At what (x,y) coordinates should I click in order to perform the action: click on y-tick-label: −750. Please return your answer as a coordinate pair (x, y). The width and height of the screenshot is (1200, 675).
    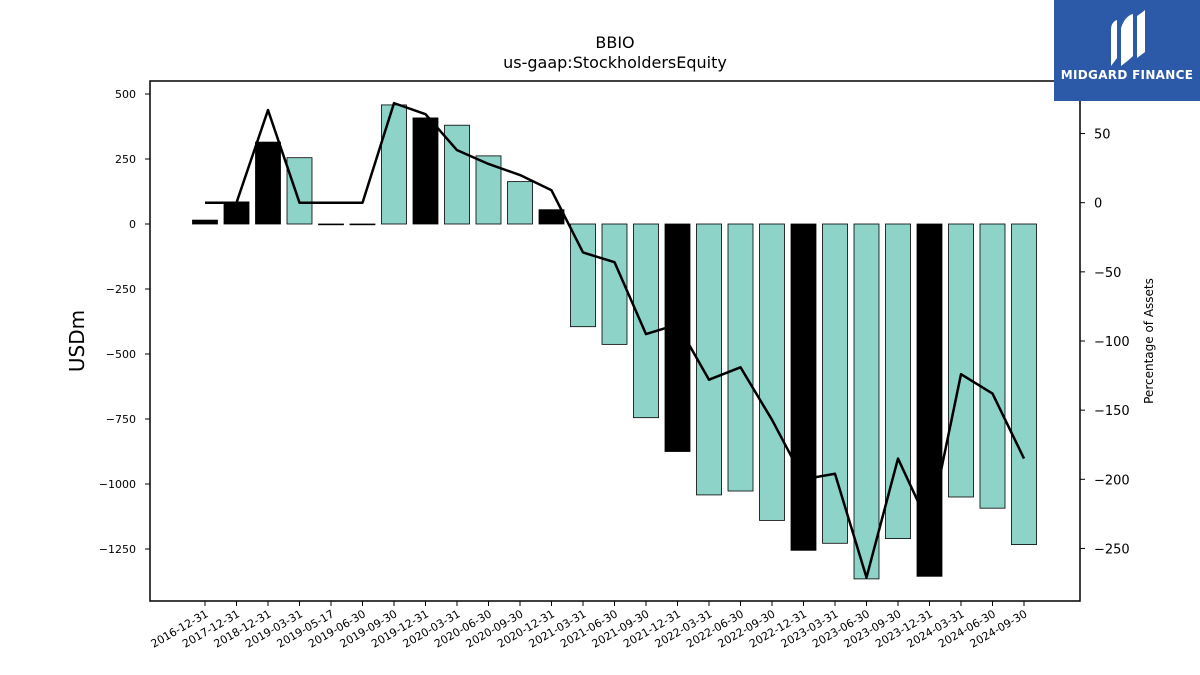
    Looking at the image, I should click on (121, 419).